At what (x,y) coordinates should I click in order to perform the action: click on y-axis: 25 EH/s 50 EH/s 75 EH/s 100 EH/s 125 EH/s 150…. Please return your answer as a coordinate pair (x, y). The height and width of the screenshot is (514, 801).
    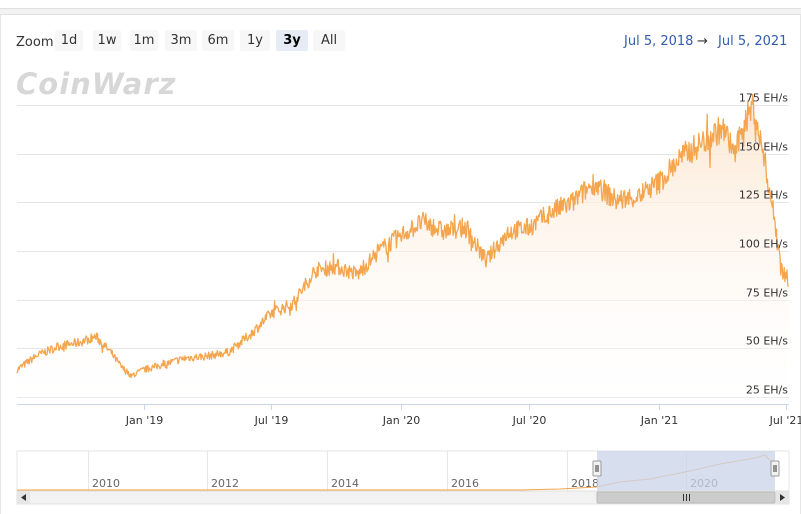
    Looking at the image, I should click on (763, 244).